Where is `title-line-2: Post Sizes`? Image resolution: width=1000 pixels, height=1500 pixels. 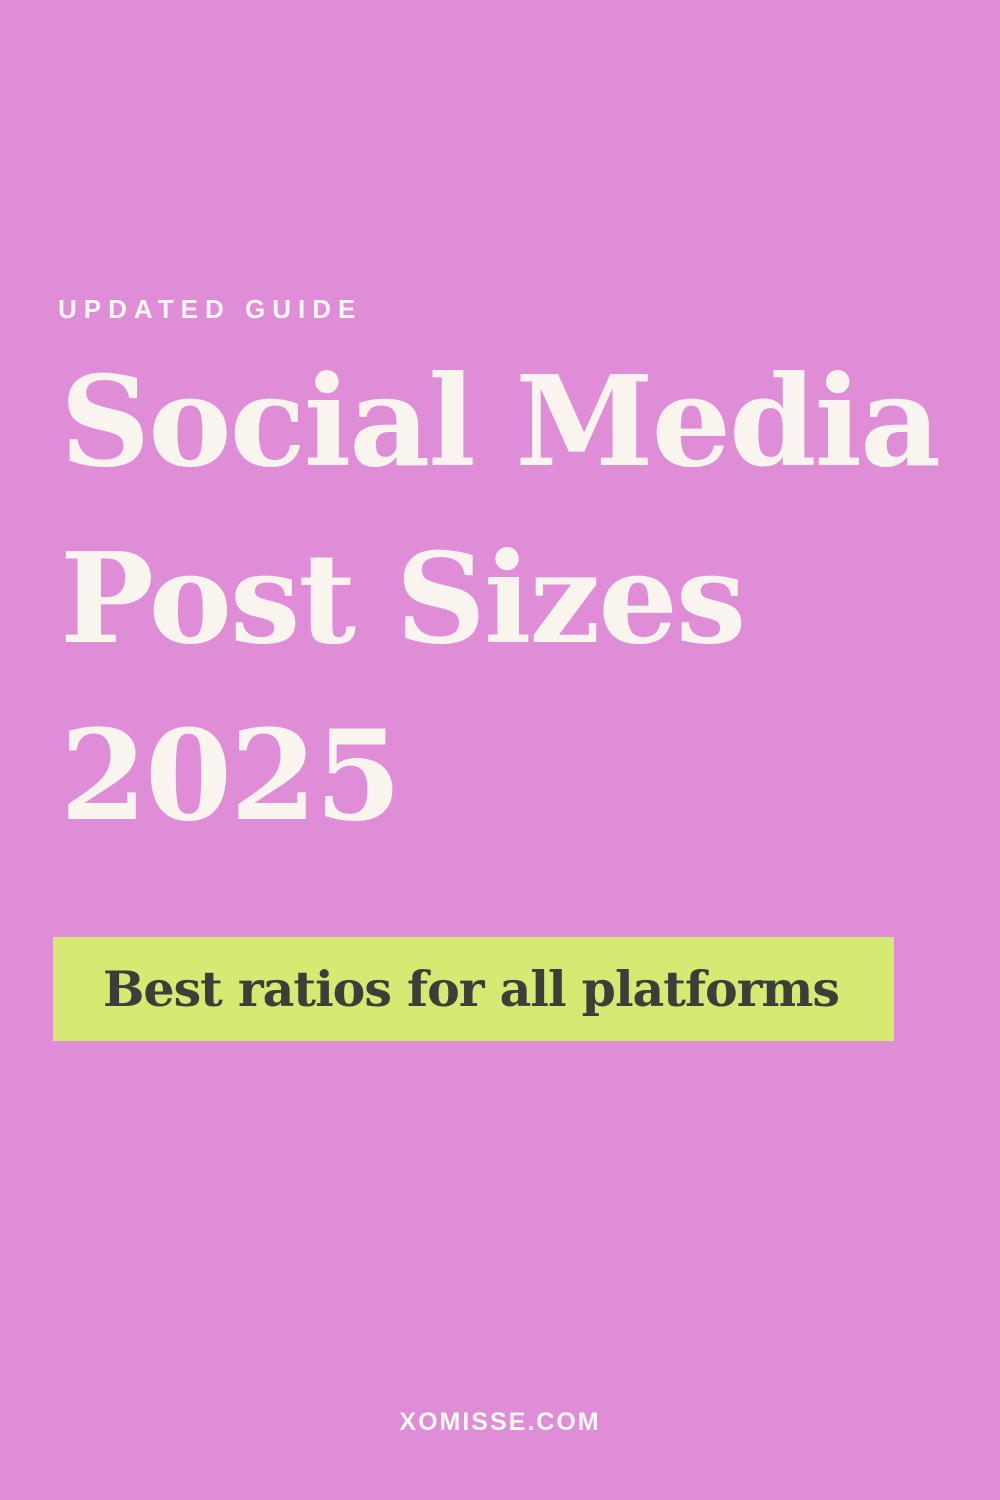 title-line-2: Post Sizes is located at coordinates (403, 599).